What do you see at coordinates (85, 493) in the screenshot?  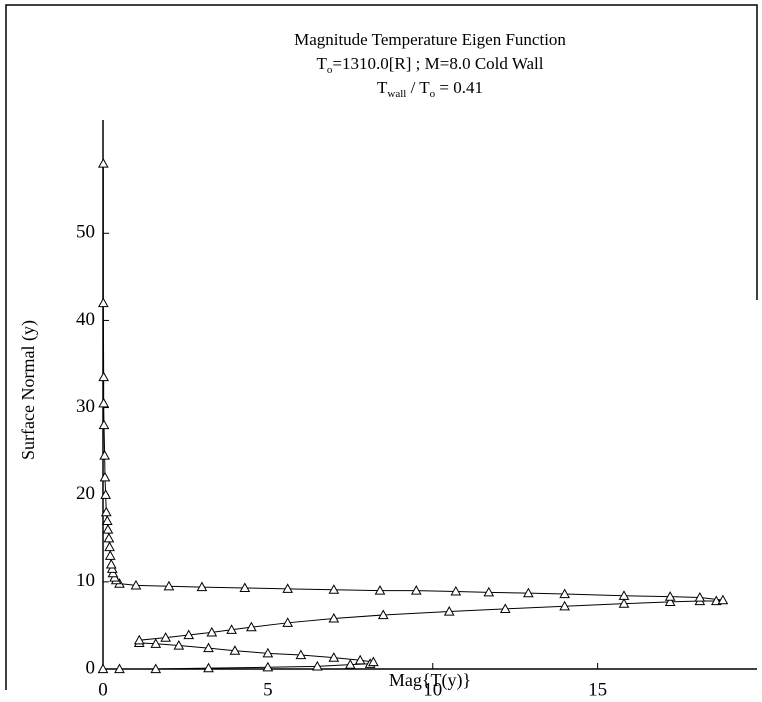 I see `y-tick-label: 20` at bounding box center [85, 493].